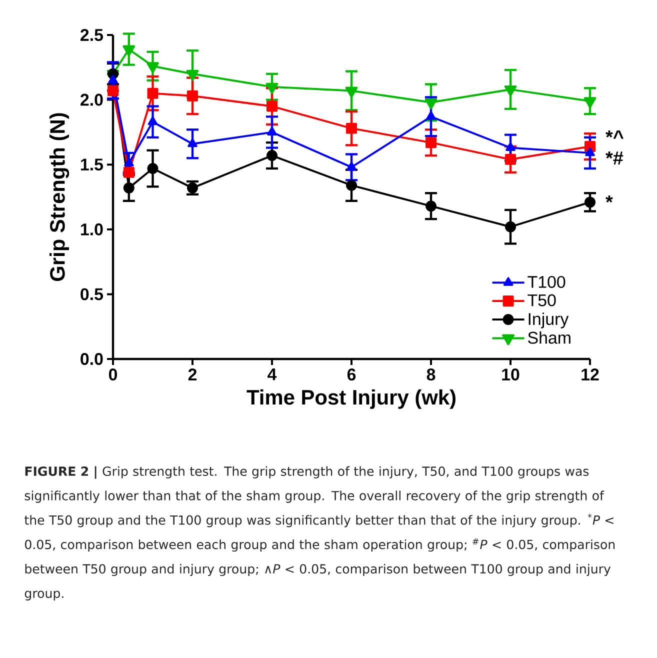 This screenshot has width=657, height=658. What do you see at coordinates (590, 374) in the screenshot?
I see `x-tick-label: 12` at bounding box center [590, 374].